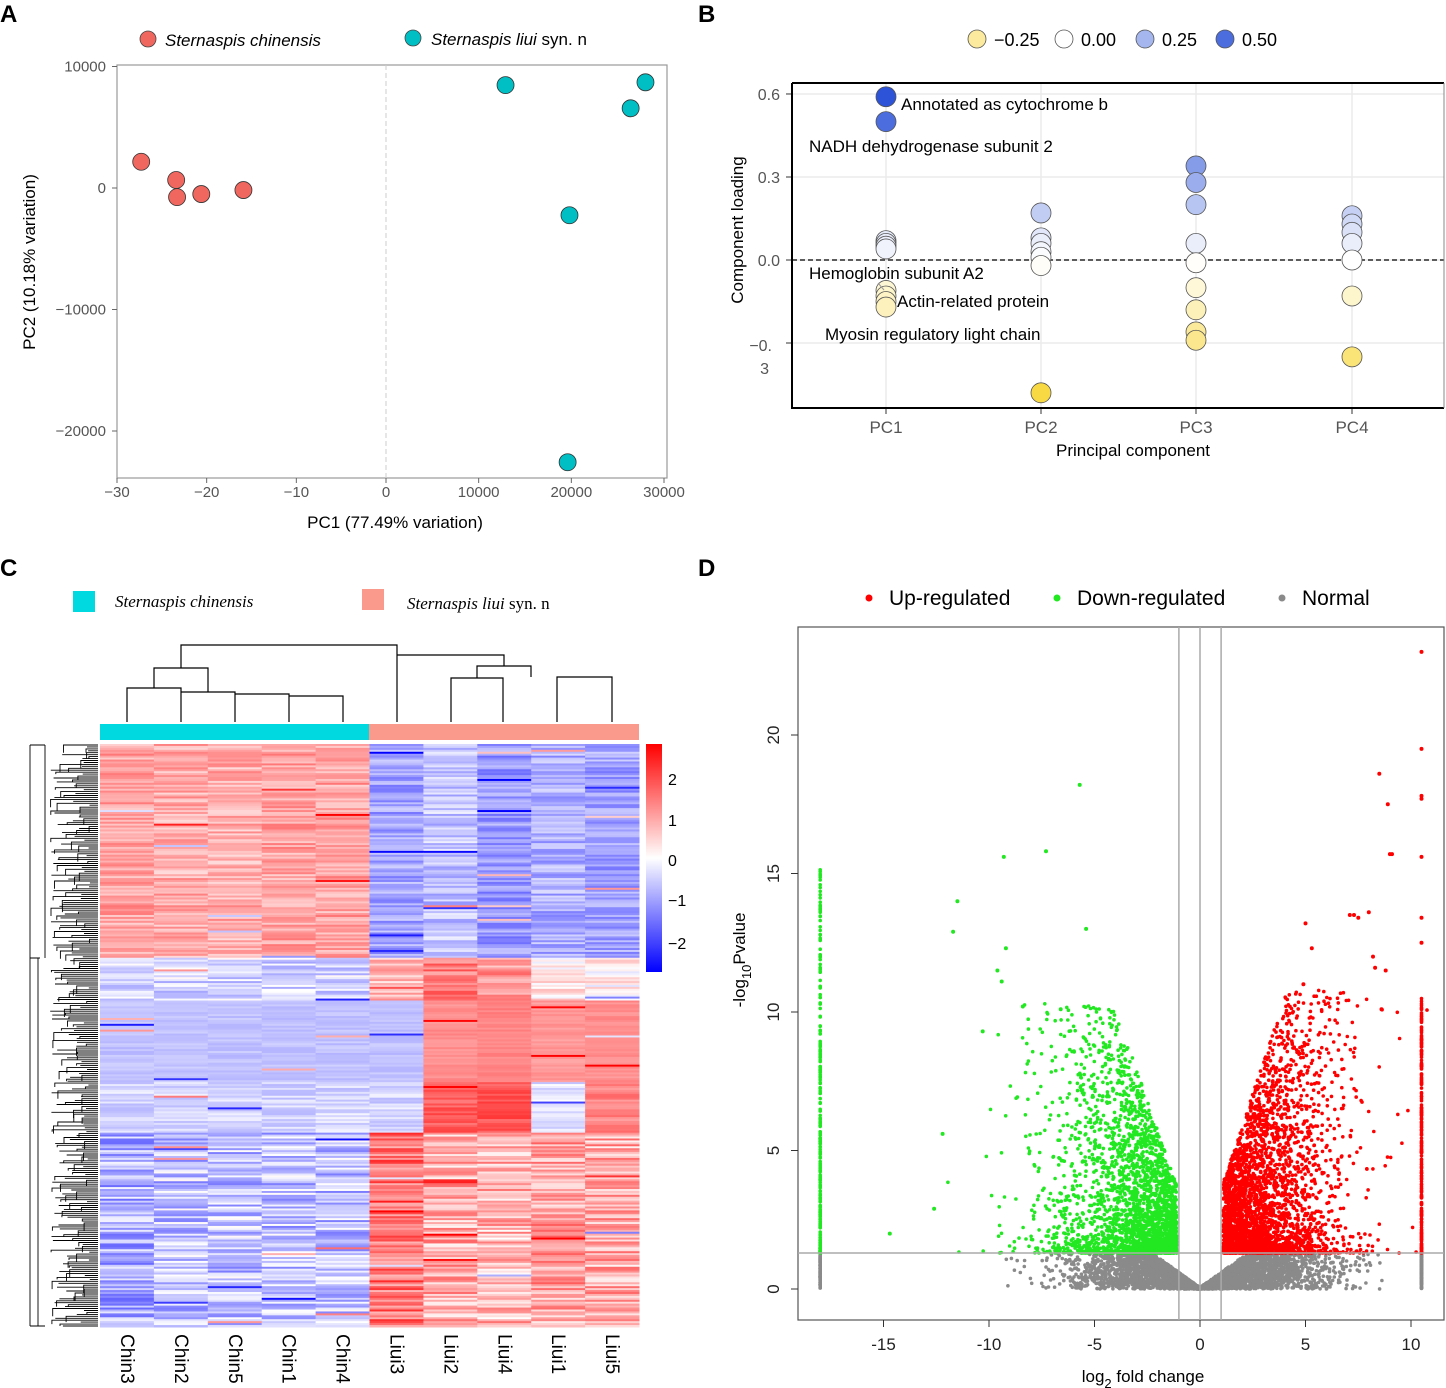  What do you see at coordinates (84, 601) in the screenshot?
I see `legend-swatch-chinensis` at bounding box center [84, 601].